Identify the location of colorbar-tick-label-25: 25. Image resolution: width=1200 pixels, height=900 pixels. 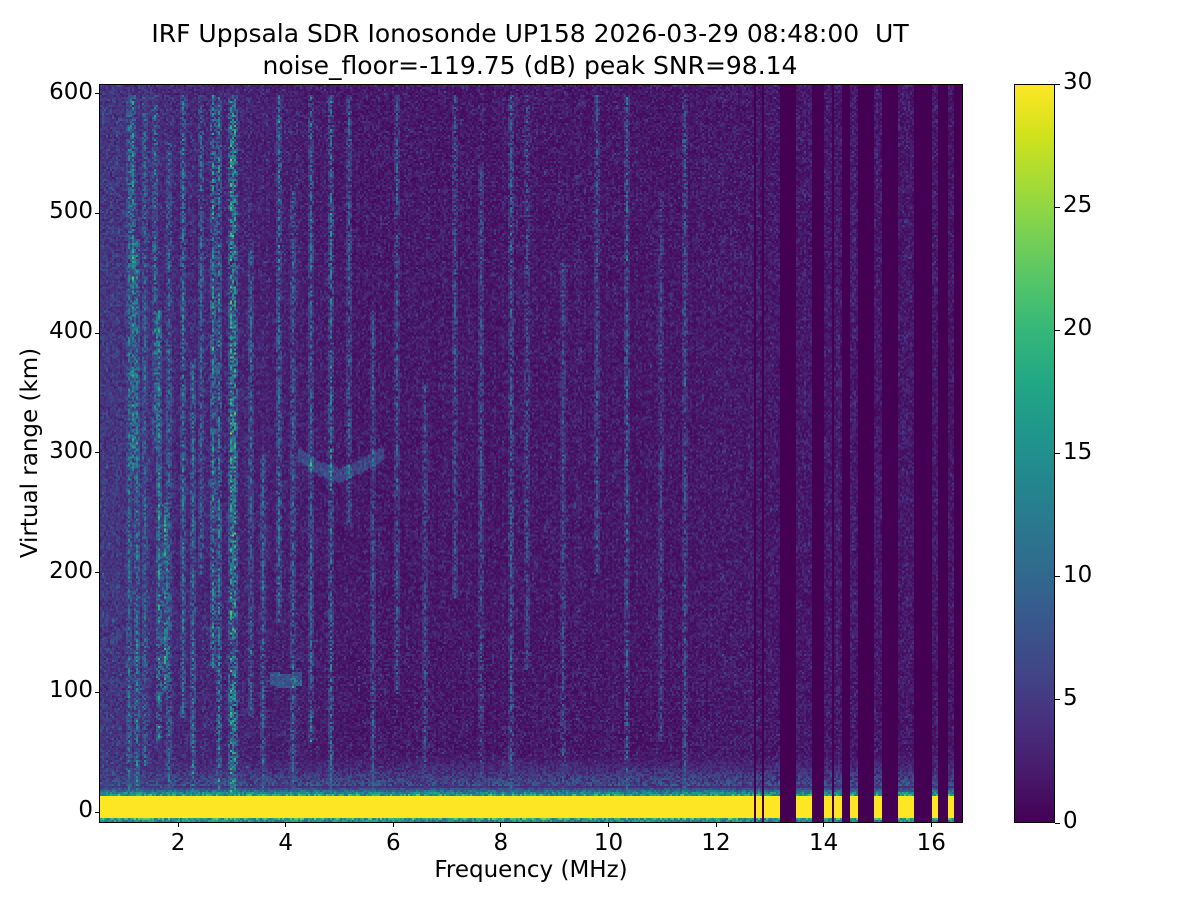
(1078, 205).